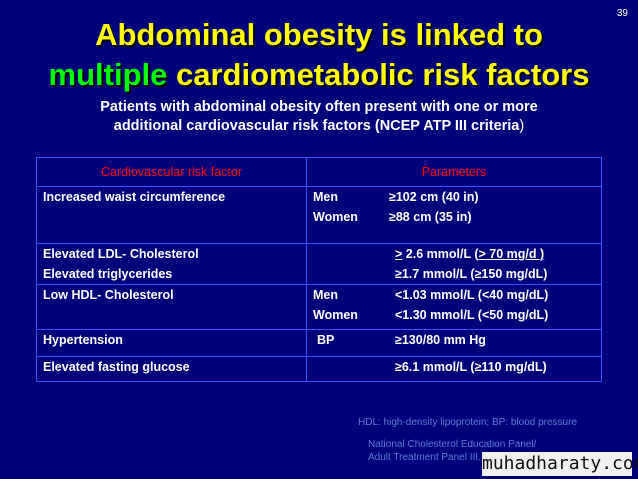  Describe the element at coordinates (134, 197) in the screenshot. I see `factor-label: Increased waist circumference` at that location.